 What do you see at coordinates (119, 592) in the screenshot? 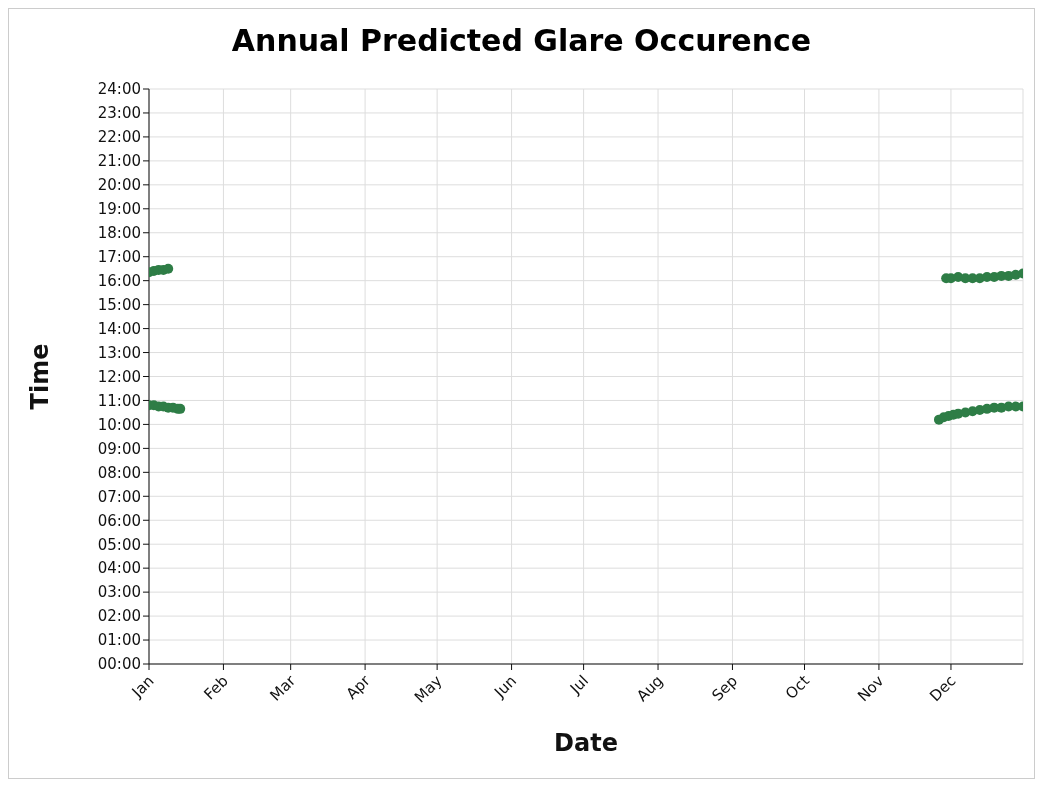
I see `y-tick-label: 03:00` at bounding box center [119, 592].